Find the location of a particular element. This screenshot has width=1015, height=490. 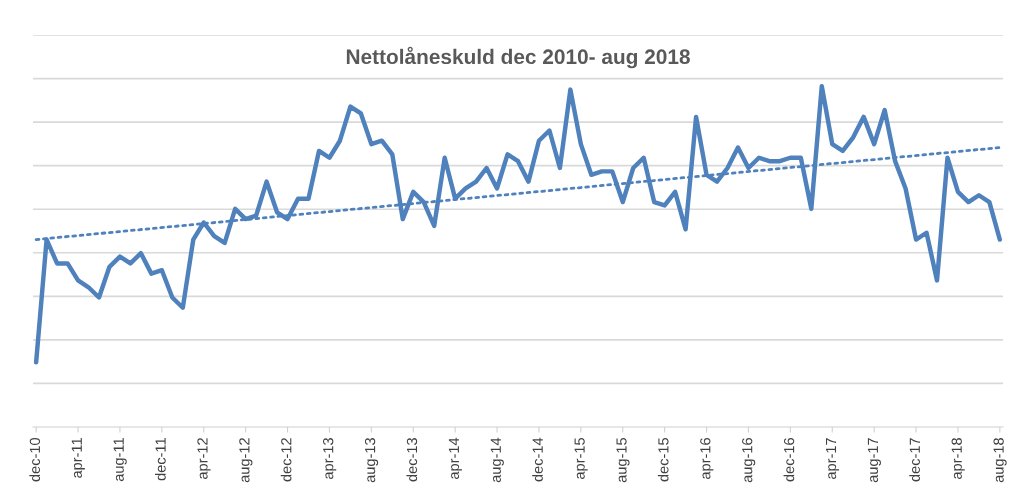

x-tick-label: apr-13 is located at coordinates (330, 458).